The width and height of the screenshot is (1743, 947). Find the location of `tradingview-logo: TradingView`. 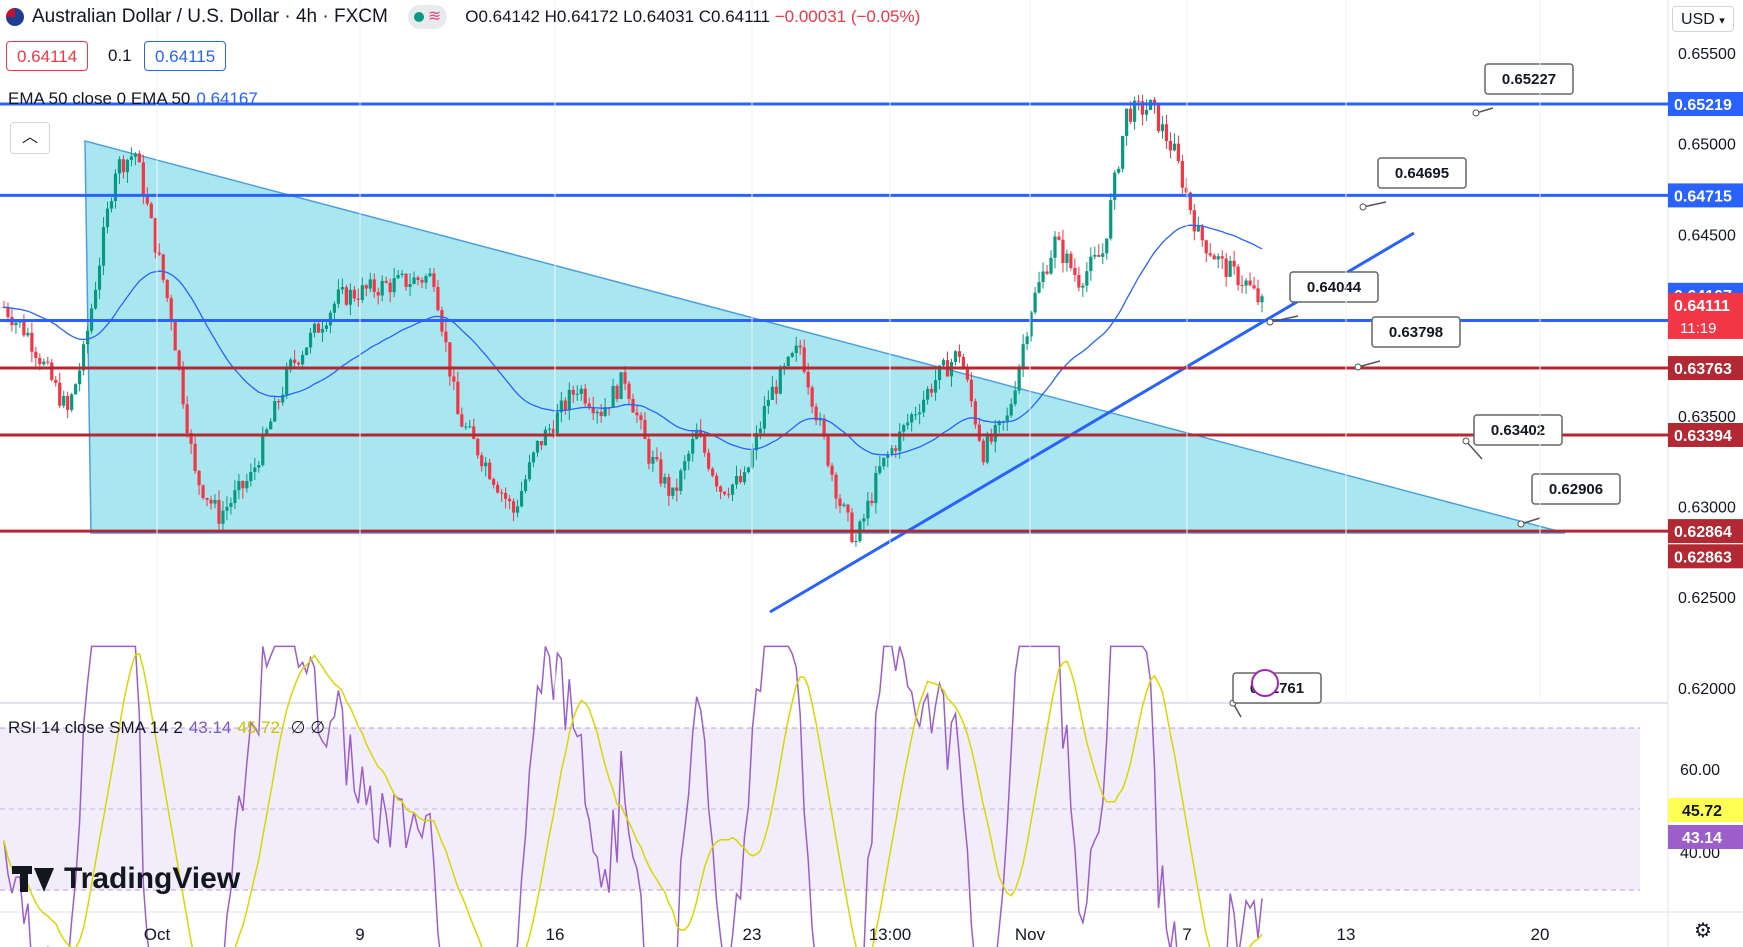

tradingview-logo: TradingView is located at coordinates (126, 879).